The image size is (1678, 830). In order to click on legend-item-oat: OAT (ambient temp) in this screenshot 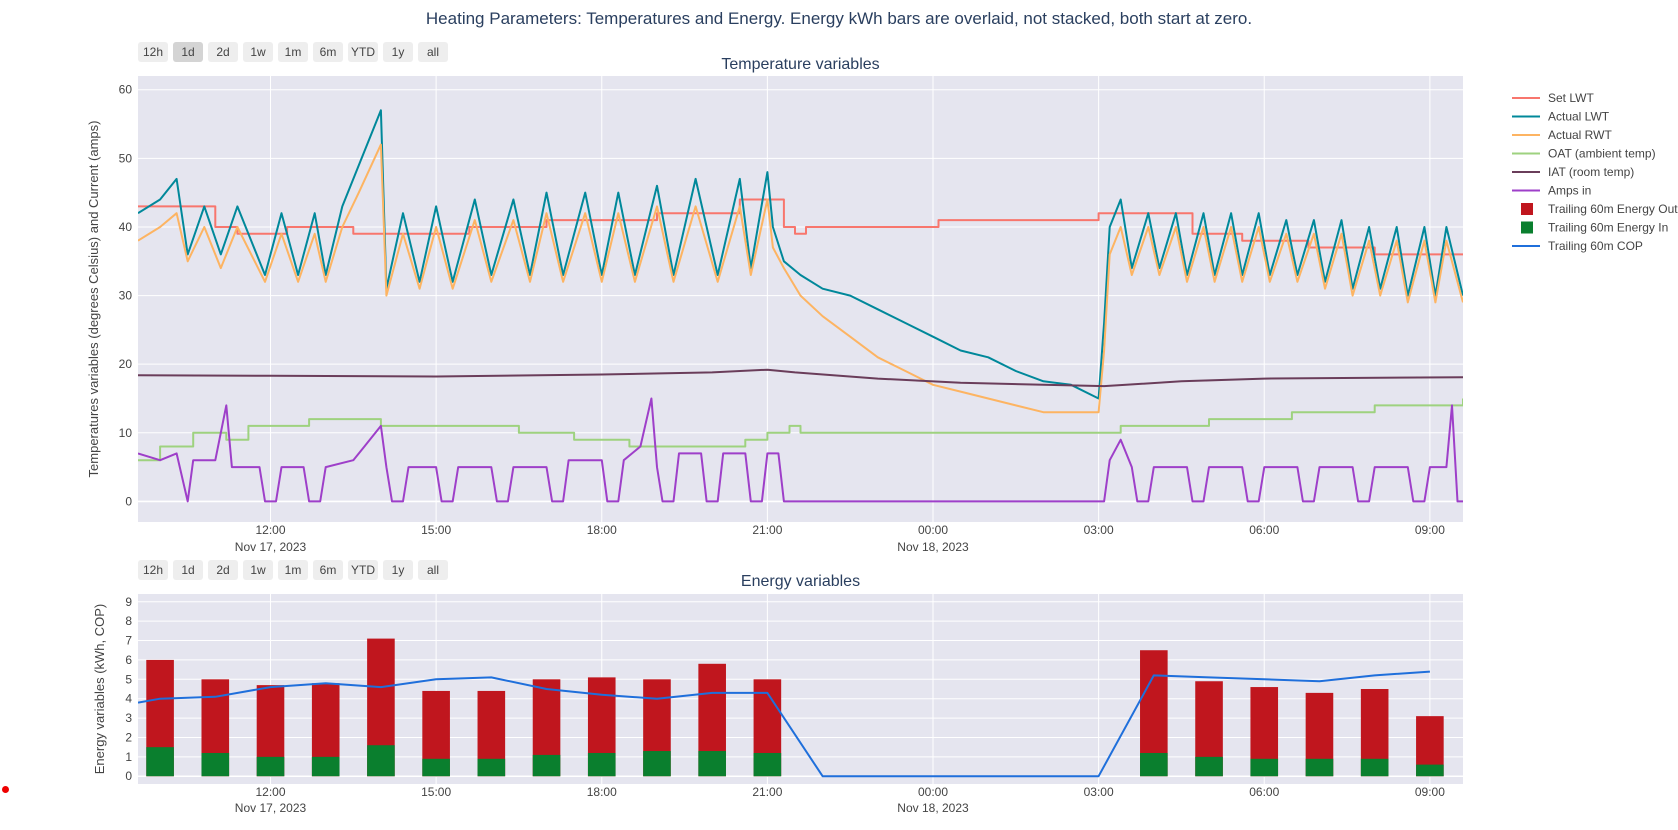, I will do `click(1584, 154)`.